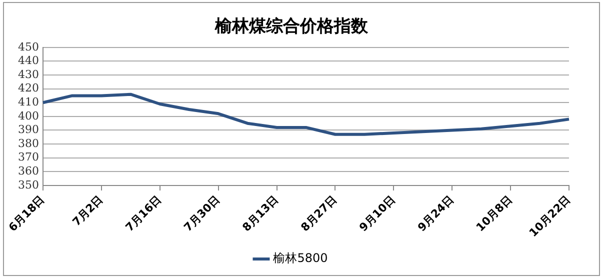  I want to click on x-tick-label: 6月18日, so click(27, 213).